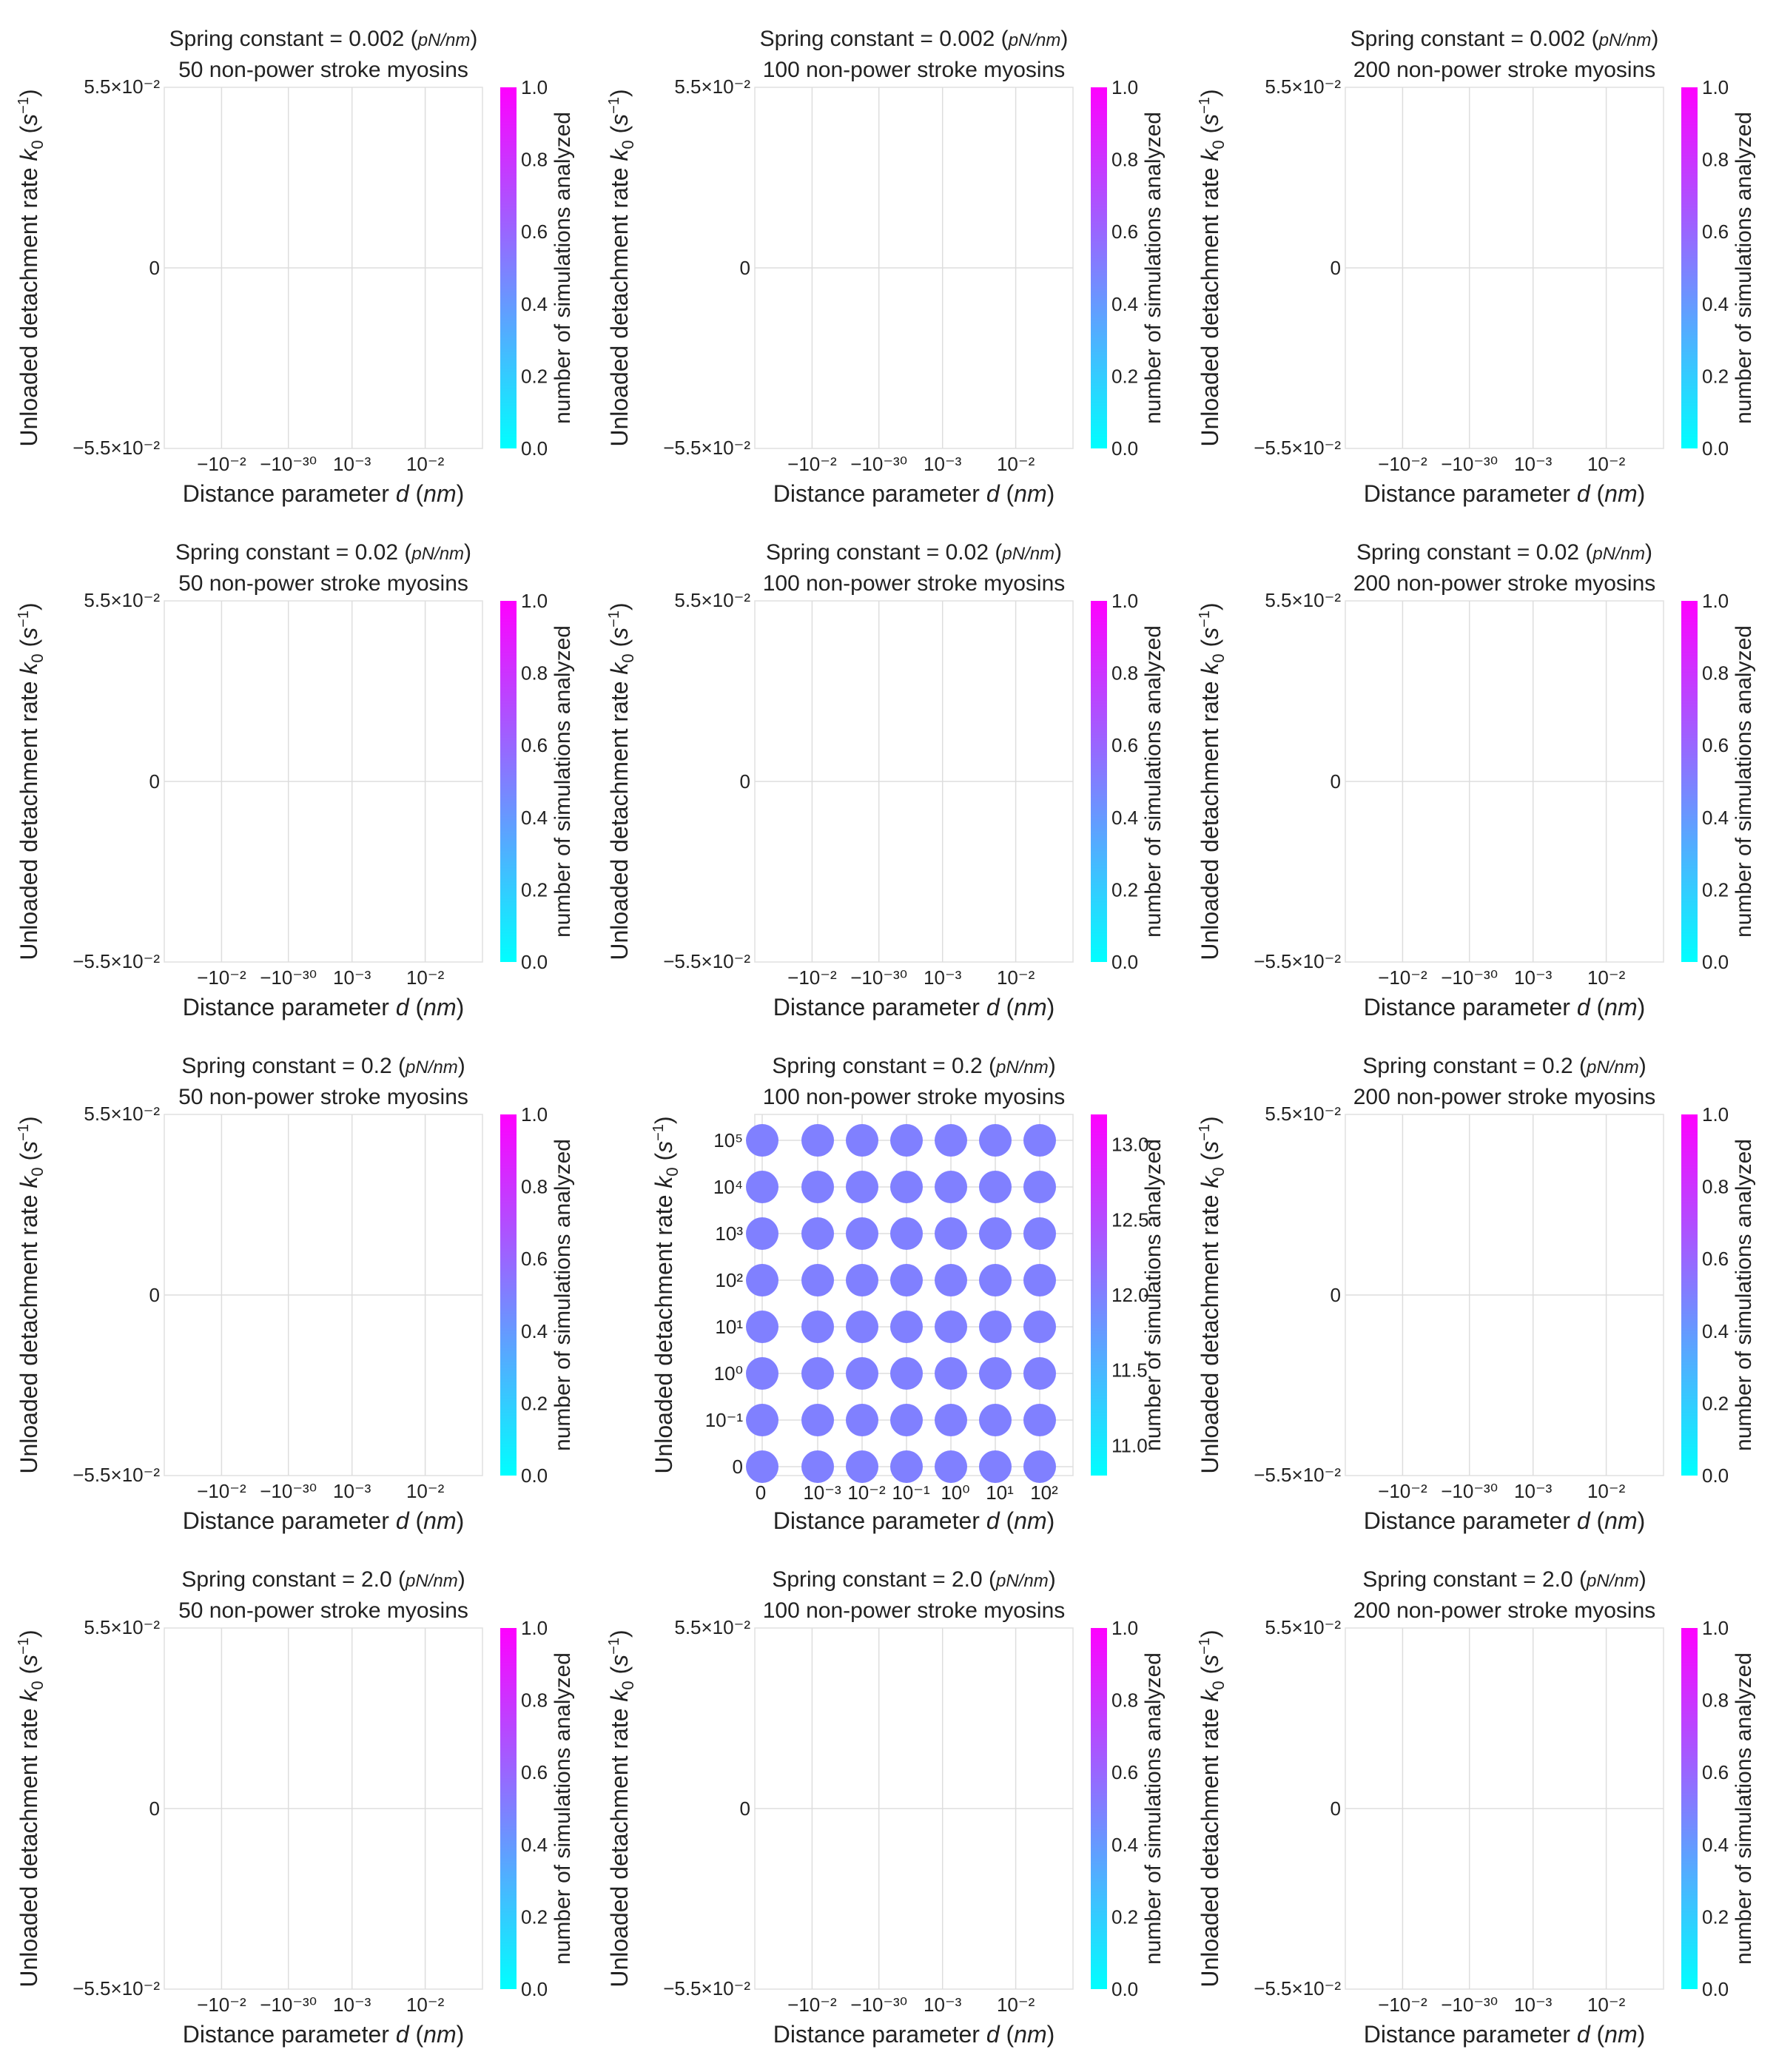 This screenshot has width=1776, height=2072. What do you see at coordinates (1402, 2005) in the screenshot?
I see `x-tick-label: −10⁻²` at bounding box center [1402, 2005].